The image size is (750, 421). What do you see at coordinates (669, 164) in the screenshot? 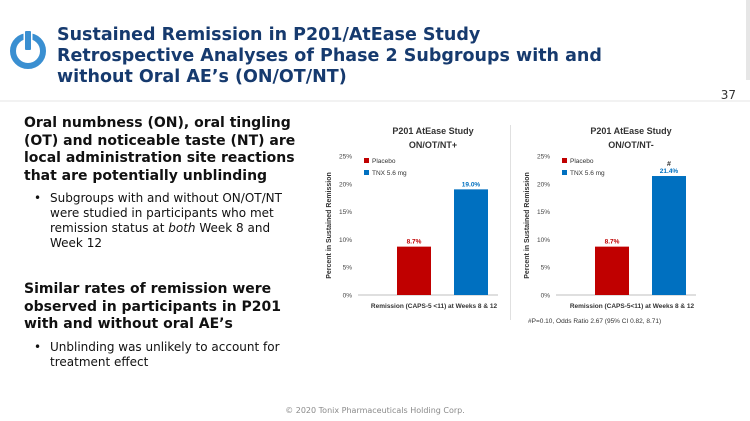
I see `significance-marker: #` at bounding box center [669, 164].